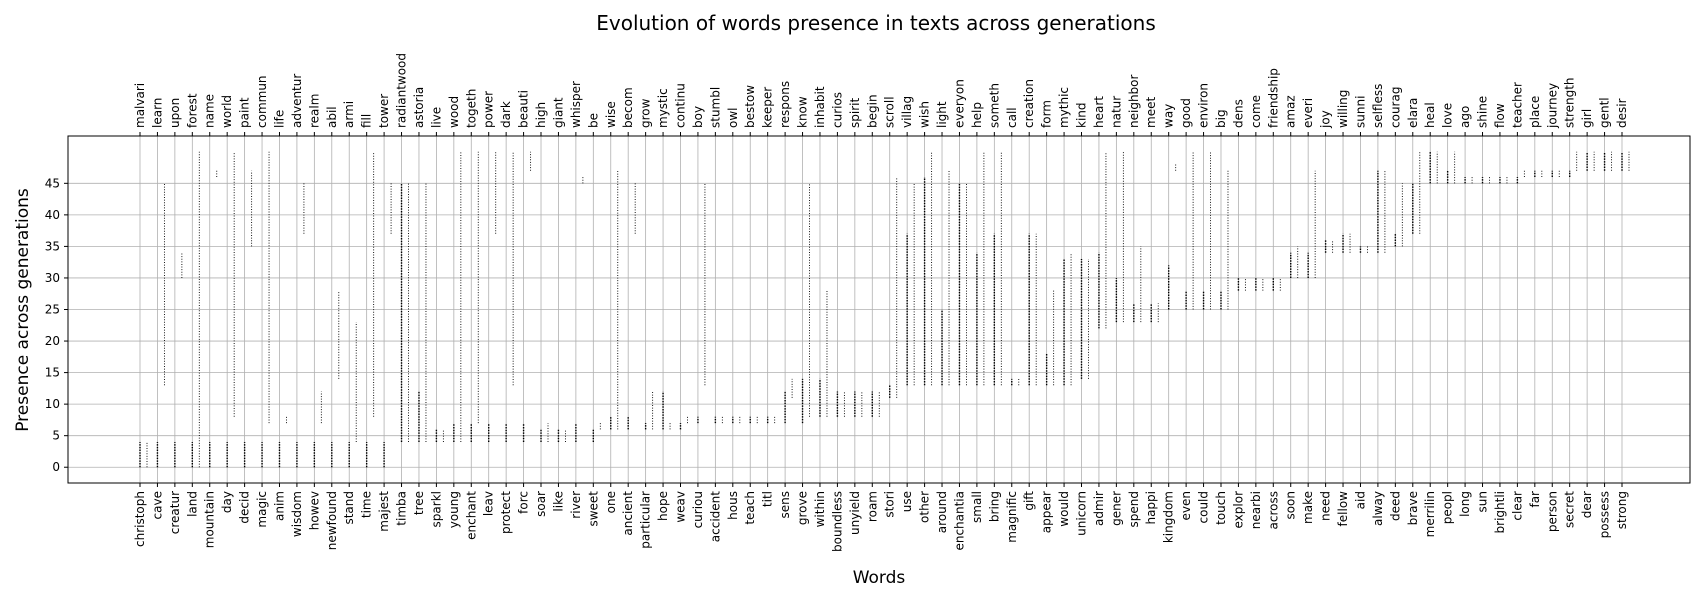 The height and width of the screenshot is (600, 1700). I want to click on x-tick-label-bottom: sweet, so click(593, 509).